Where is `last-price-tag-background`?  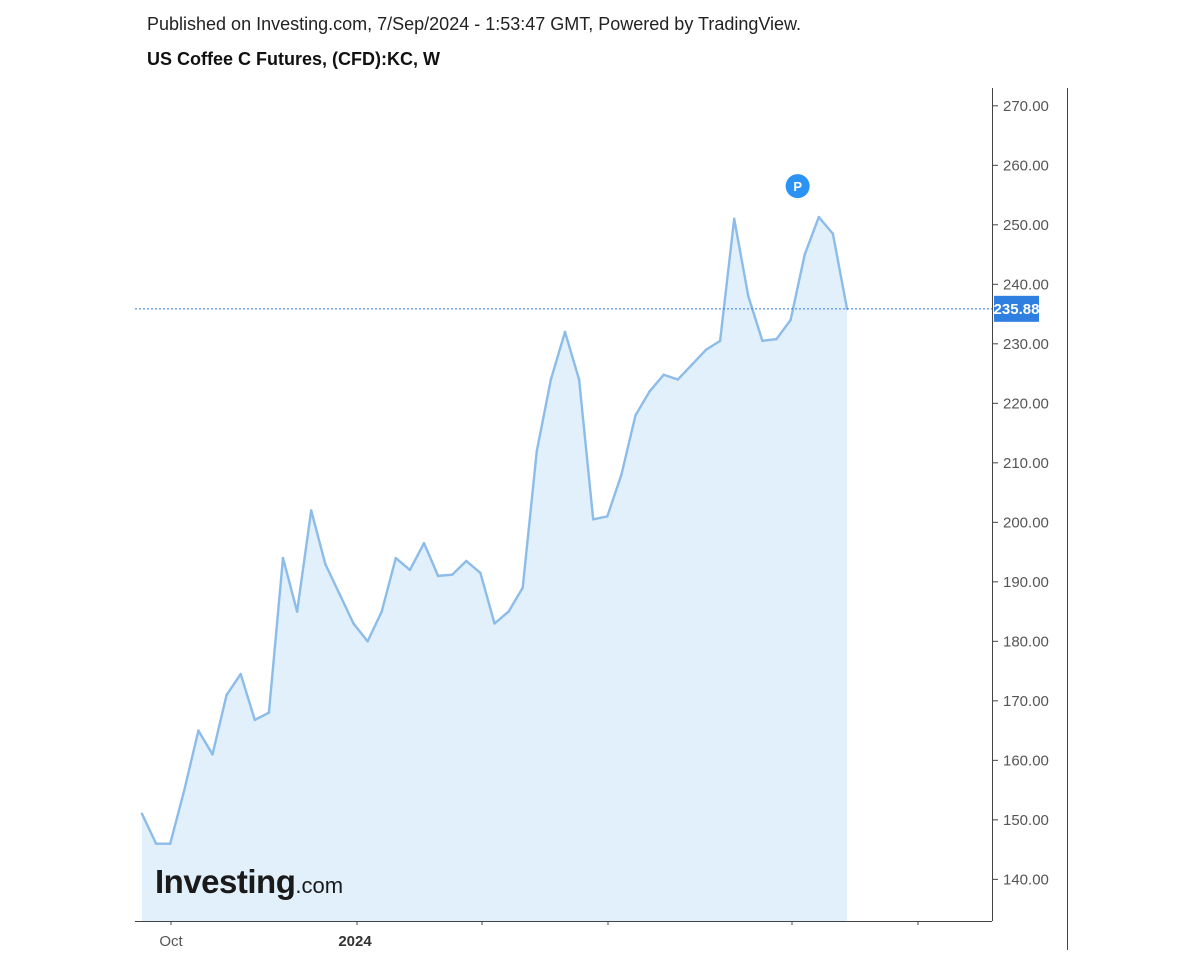
last-price-tag-background is located at coordinates (1016, 308).